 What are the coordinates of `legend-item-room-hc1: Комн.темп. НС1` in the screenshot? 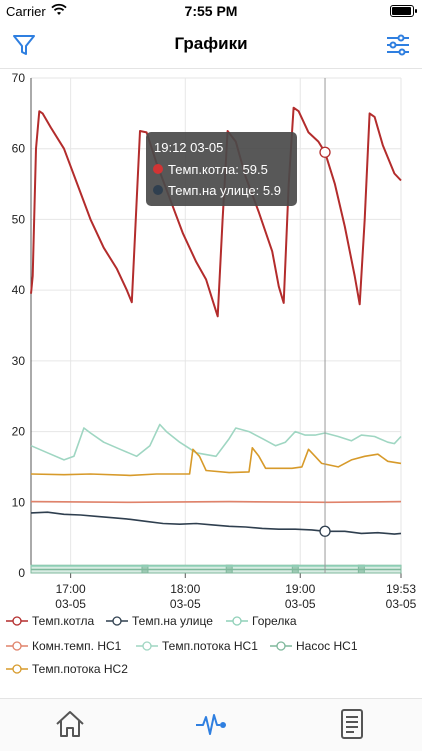 It's located at (63, 646).